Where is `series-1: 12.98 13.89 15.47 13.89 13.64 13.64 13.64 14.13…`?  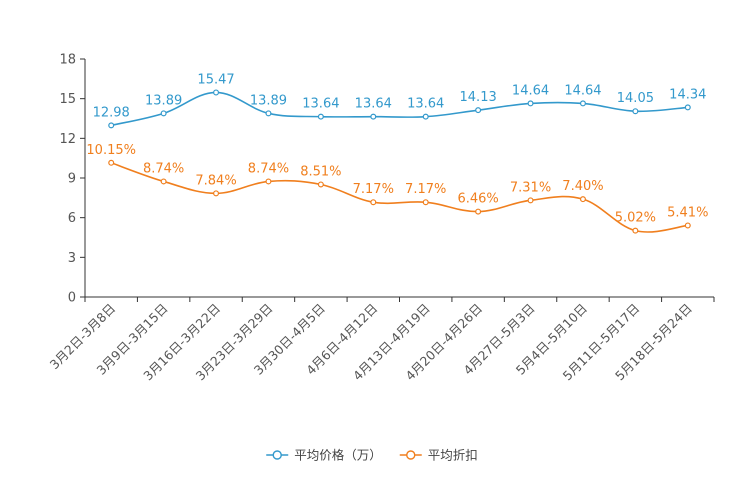
series-1: 12.98 13.89 15.47 13.89 13.64 13.64 13.64 14.13… is located at coordinates (399, 100).